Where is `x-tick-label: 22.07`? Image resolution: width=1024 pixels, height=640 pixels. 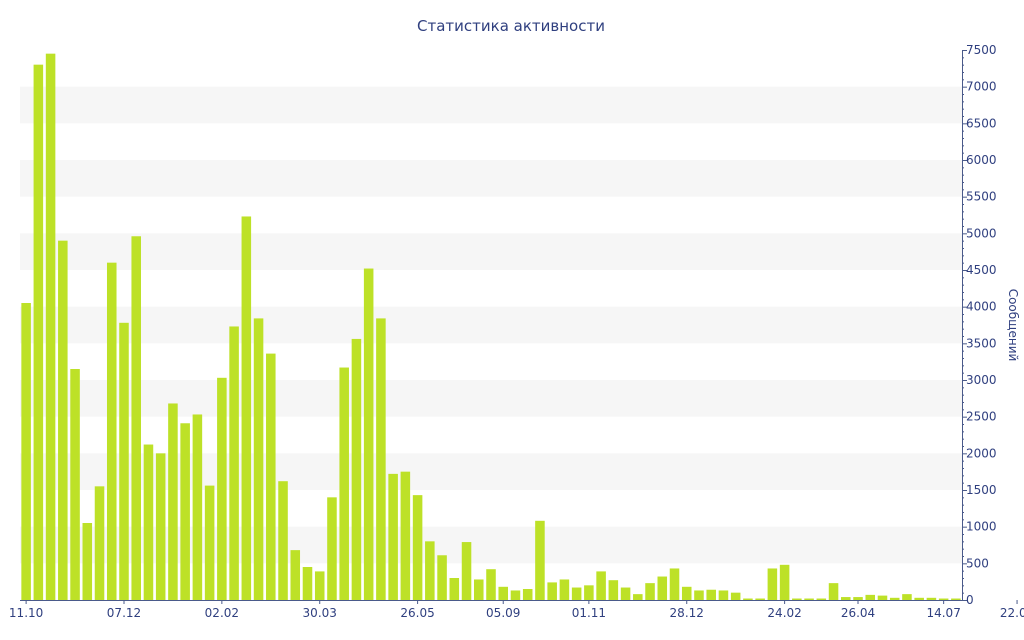 x-tick-label: 22.07 is located at coordinates (1012, 613).